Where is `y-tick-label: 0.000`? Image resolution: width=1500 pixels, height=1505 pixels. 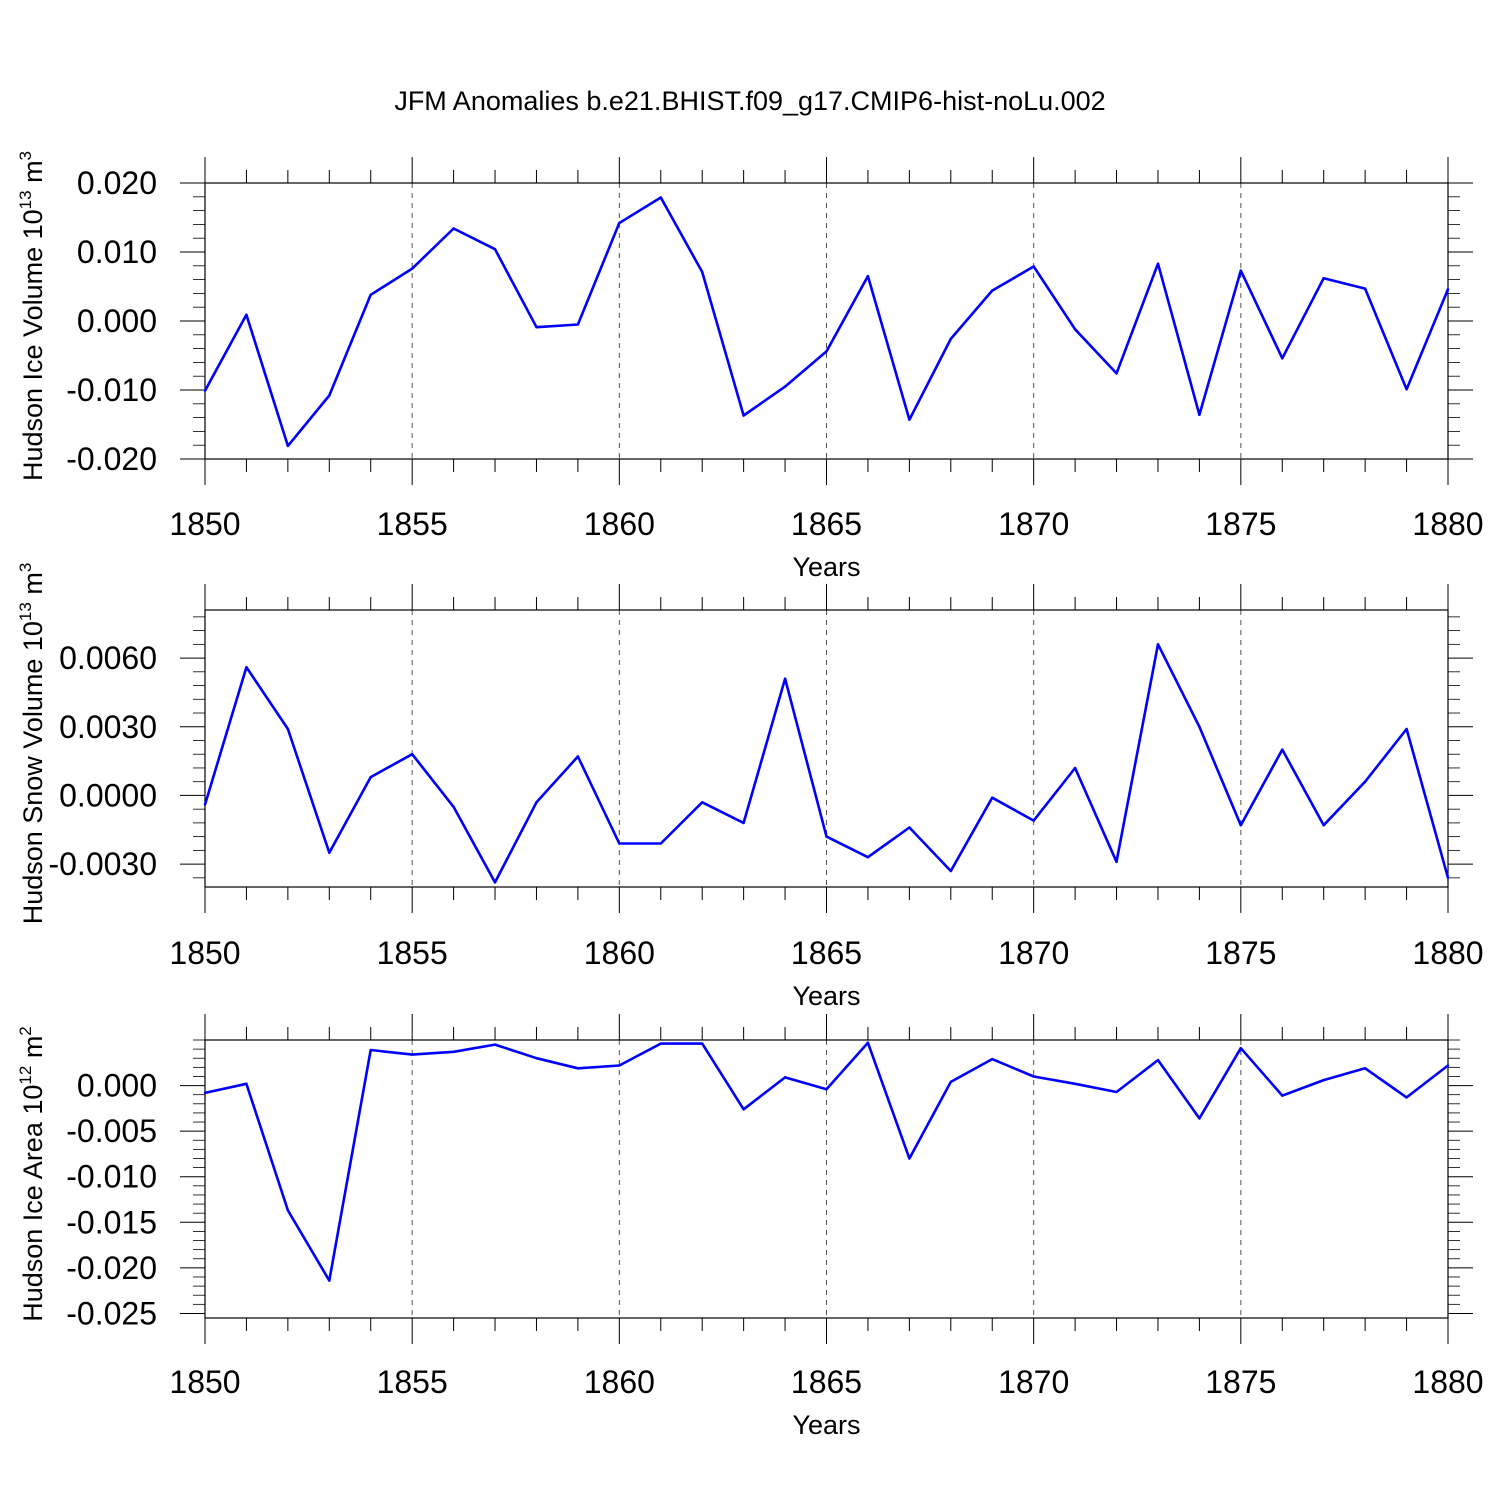
y-tick-label: 0.000 is located at coordinates (117, 1086).